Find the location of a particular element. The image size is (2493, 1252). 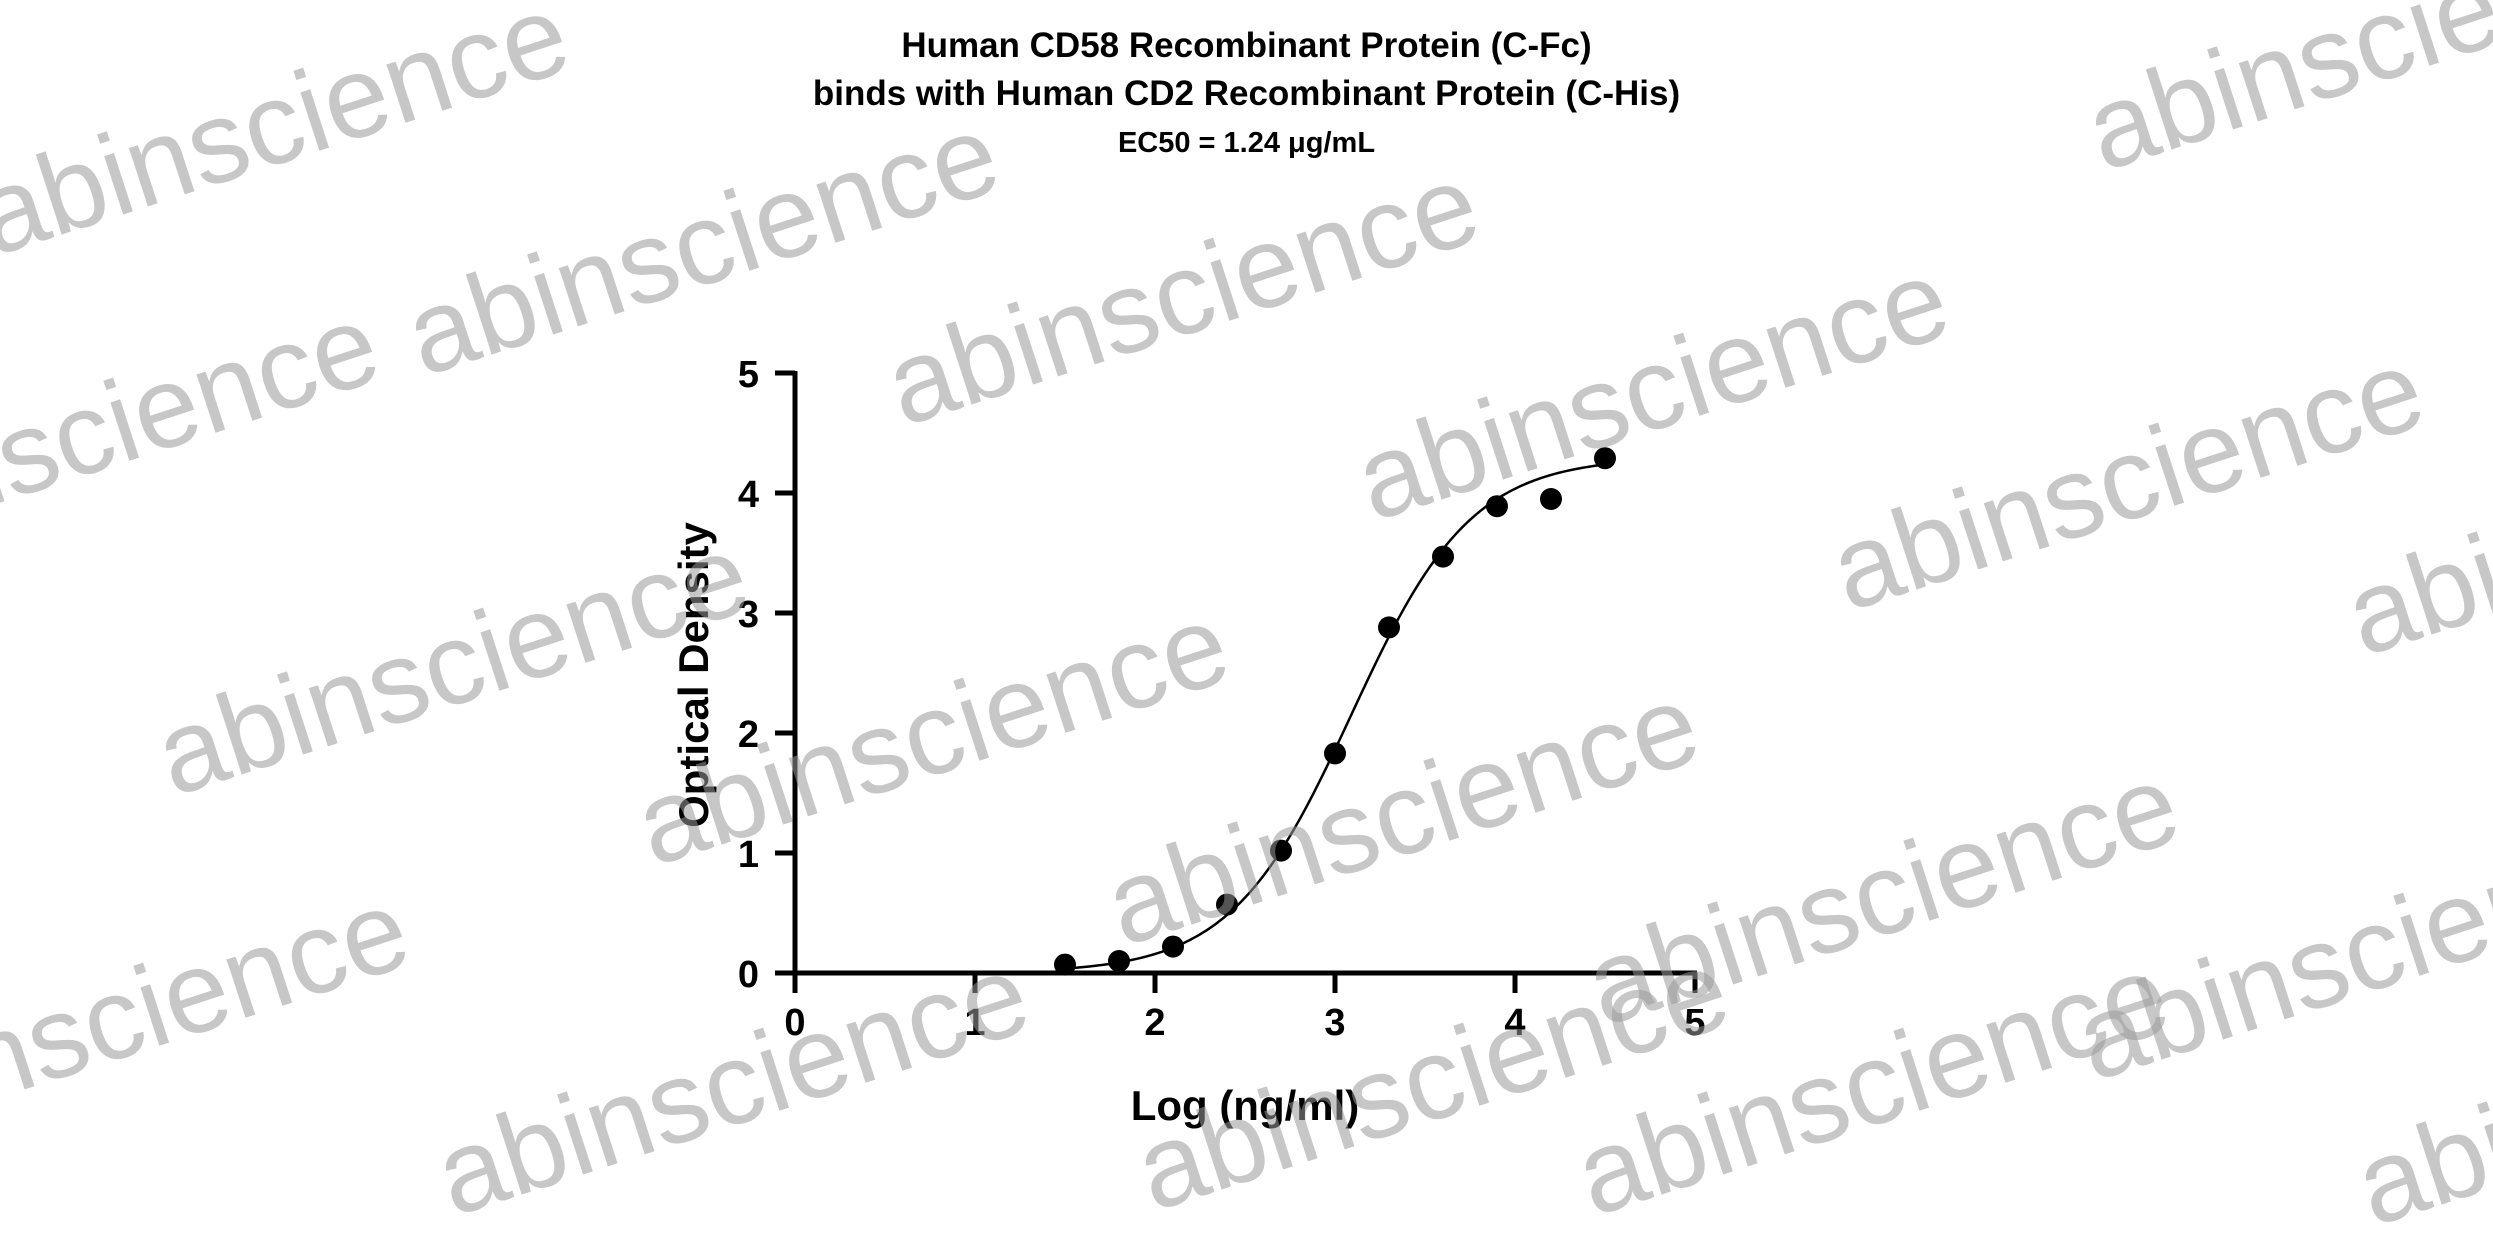

x-tick-label: 4 is located at coordinates (1514, 1023).